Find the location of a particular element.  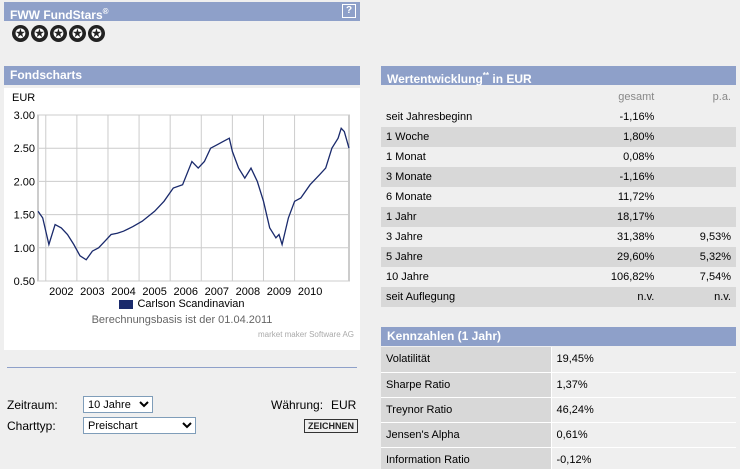

cell-label: 3 Jahre is located at coordinates (470, 237).